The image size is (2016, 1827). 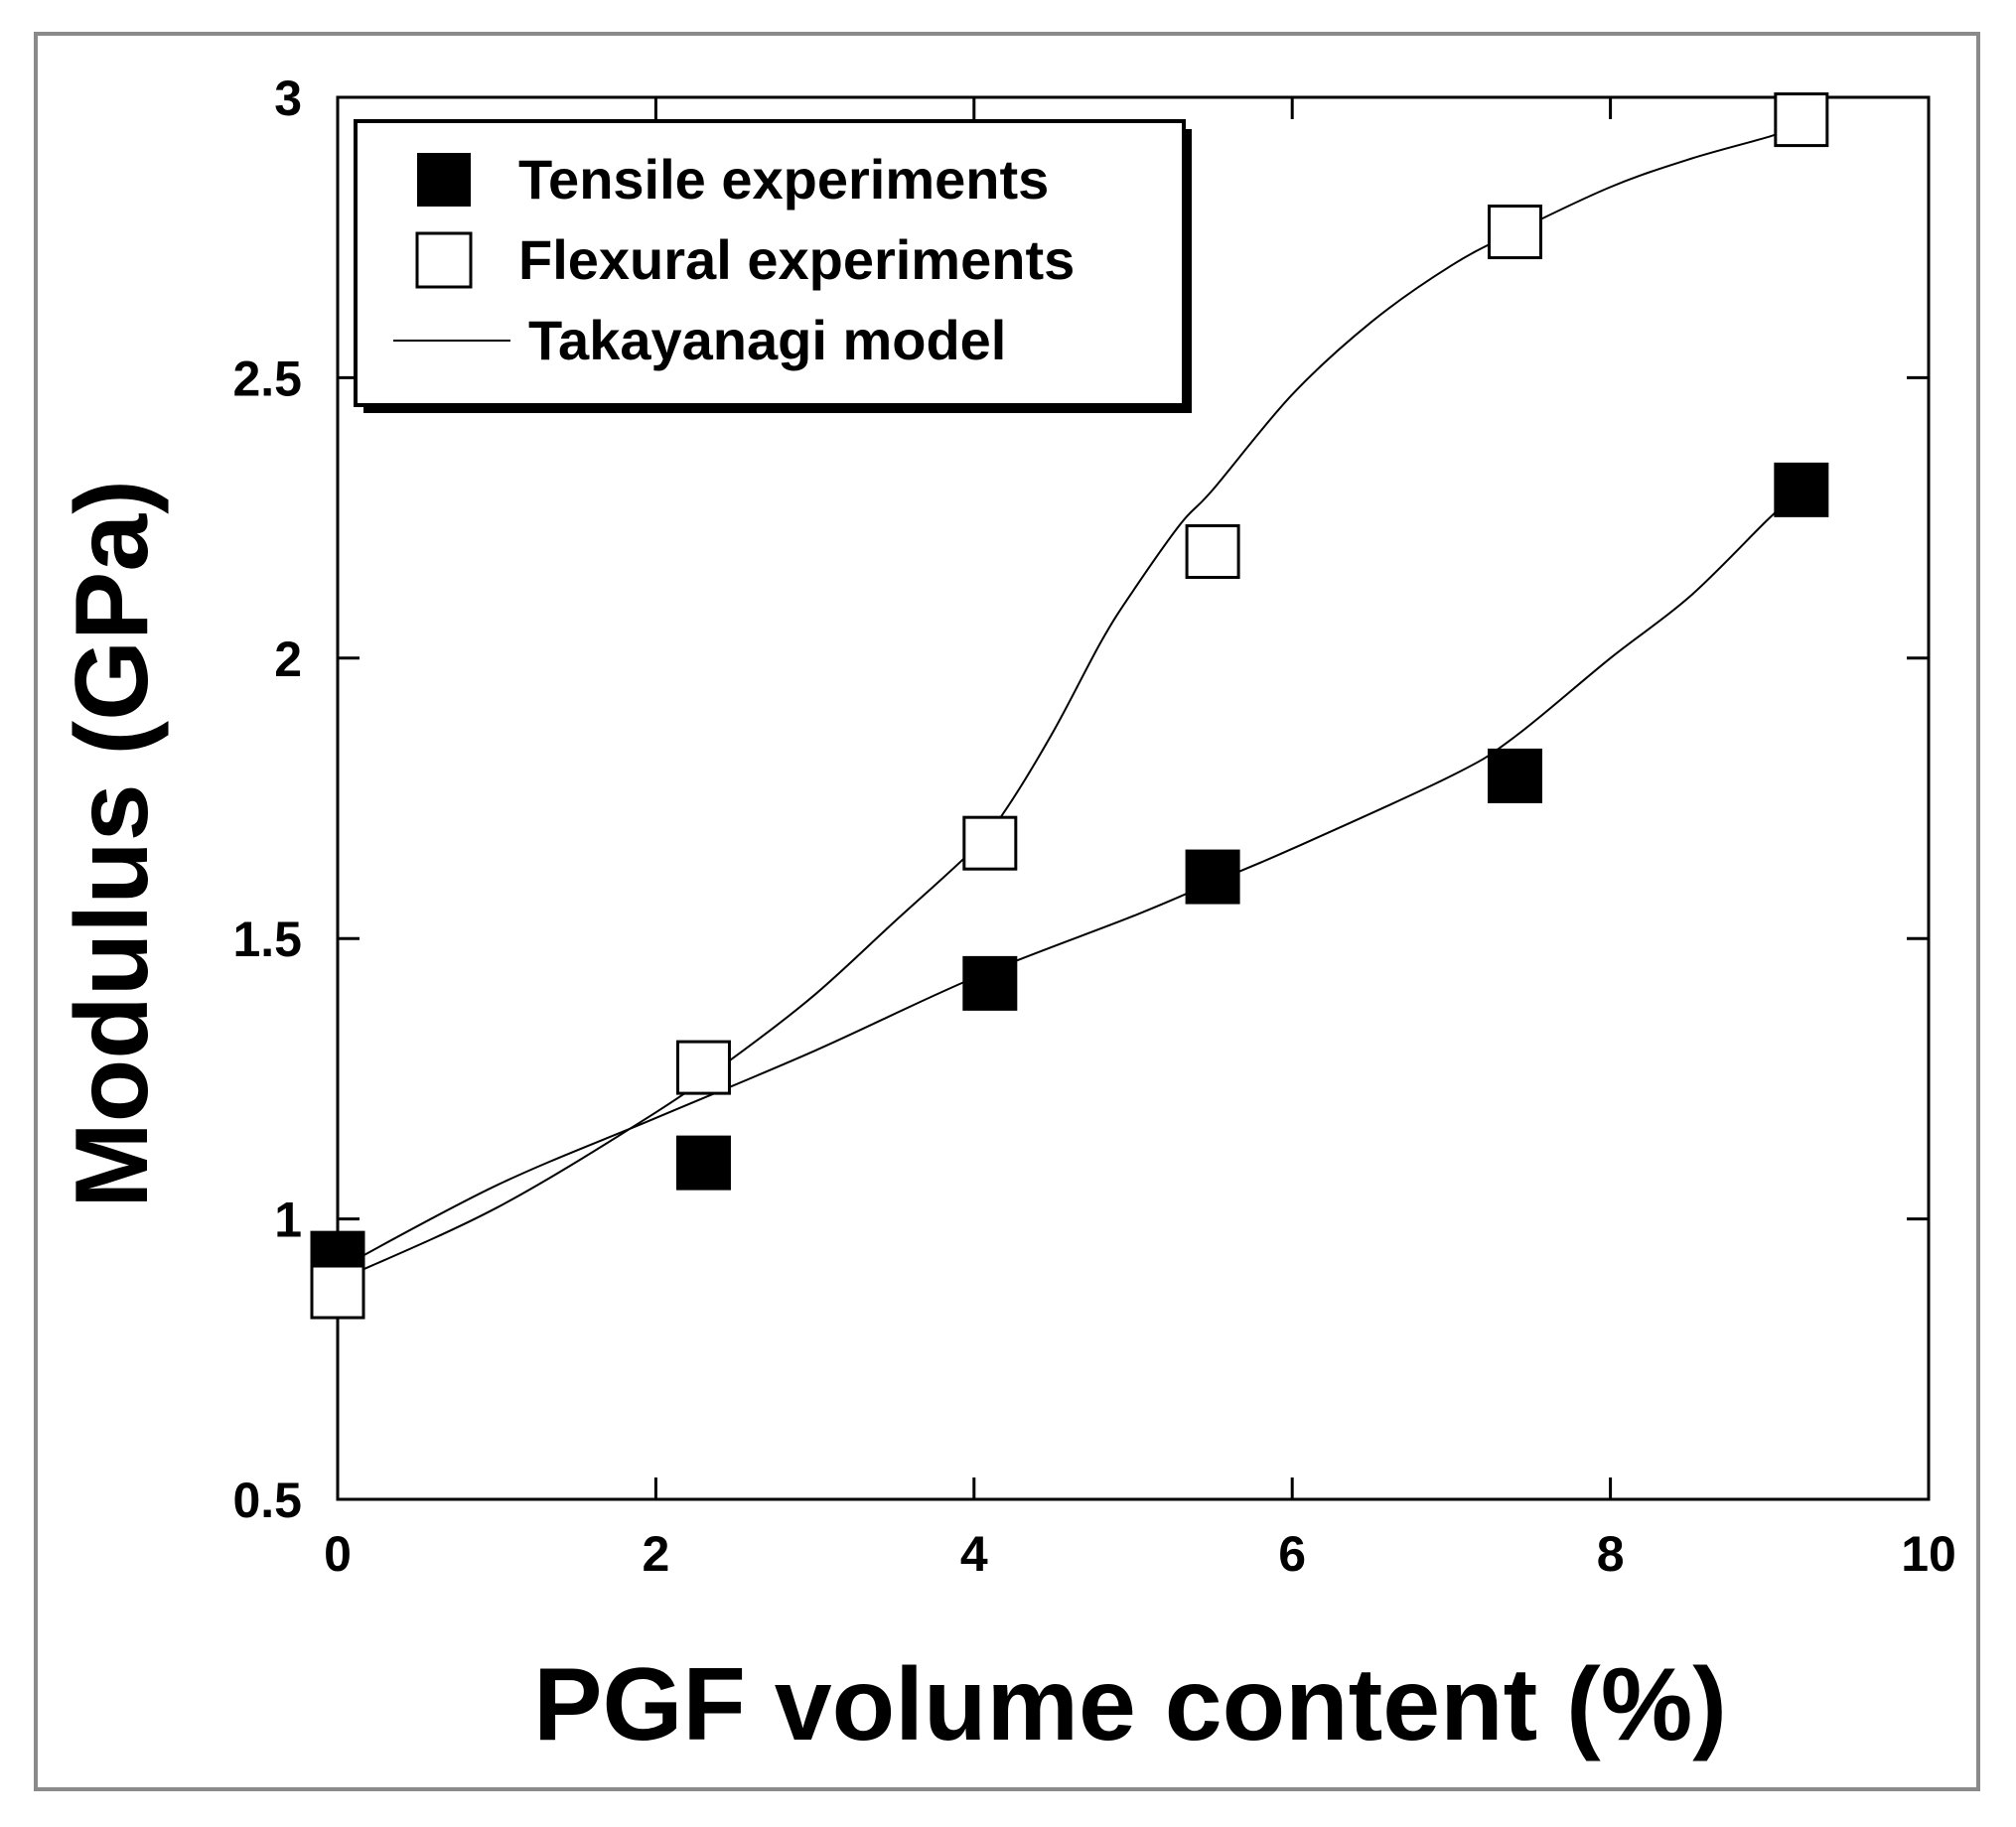 I want to click on x-tick-label: 10, so click(x=1928, y=1554).